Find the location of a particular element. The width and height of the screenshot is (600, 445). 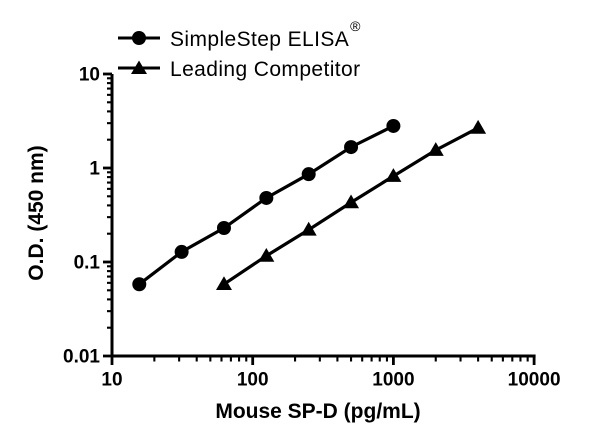

triangle-marker-icon is located at coordinates (139, 67).